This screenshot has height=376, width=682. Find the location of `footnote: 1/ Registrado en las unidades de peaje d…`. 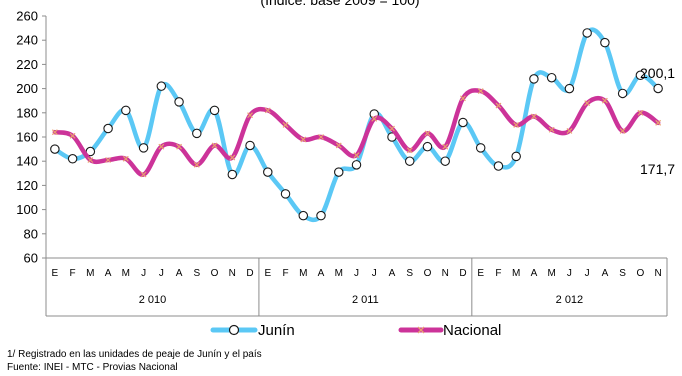

footnote: 1/ Registrado en las unidades de peaje d… is located at coordinates (134, 354).